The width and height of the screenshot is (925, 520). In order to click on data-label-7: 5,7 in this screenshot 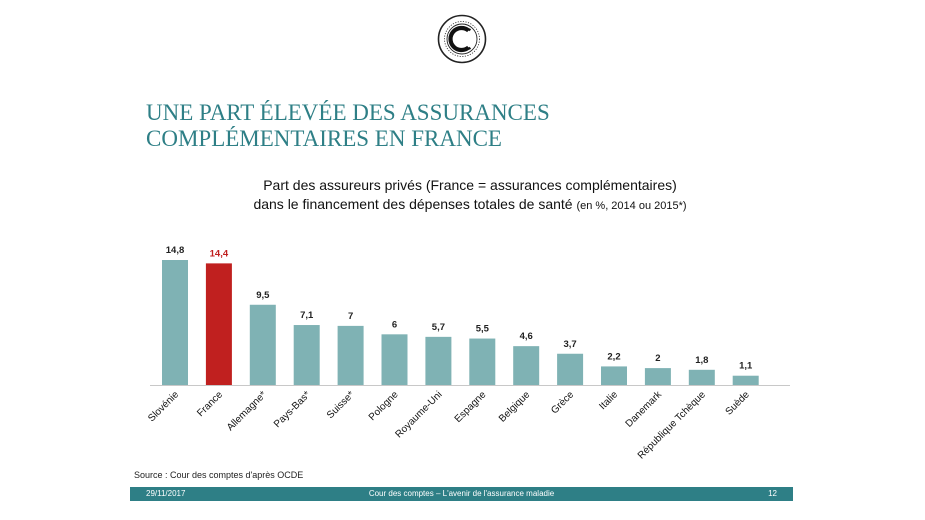, I will do `click(438, 327)`.